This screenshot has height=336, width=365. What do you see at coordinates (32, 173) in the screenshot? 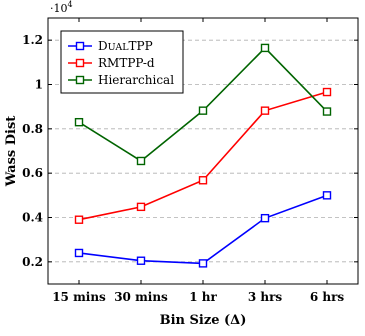
I see `y-tick-label: 0.6` at bounding box center [32, 173].